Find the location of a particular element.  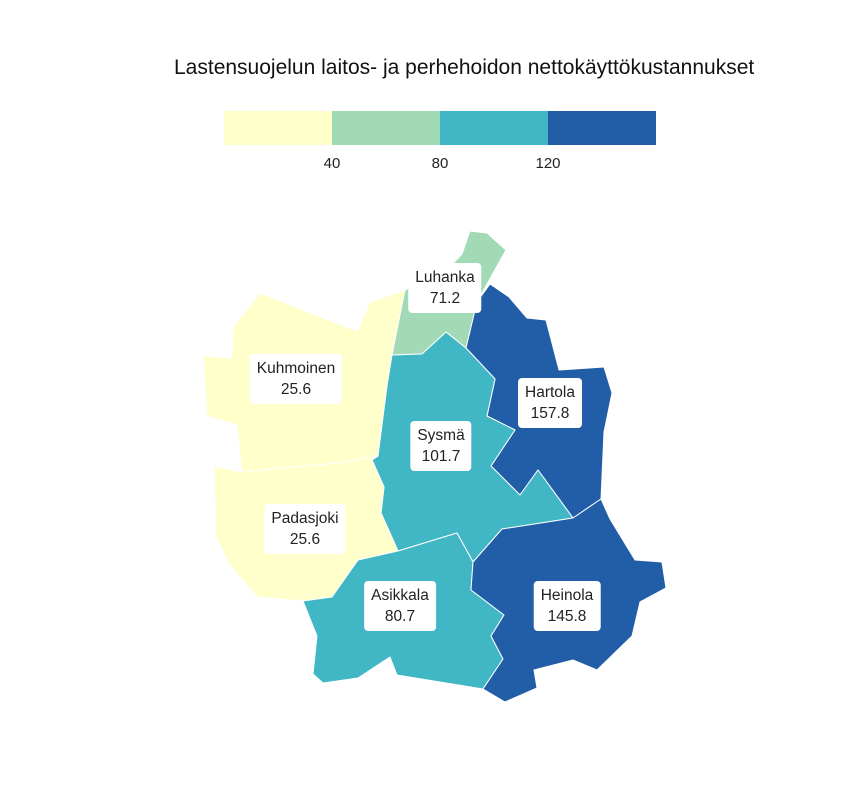

legend-tick-40: 40 is located at coordinates (332, 163).